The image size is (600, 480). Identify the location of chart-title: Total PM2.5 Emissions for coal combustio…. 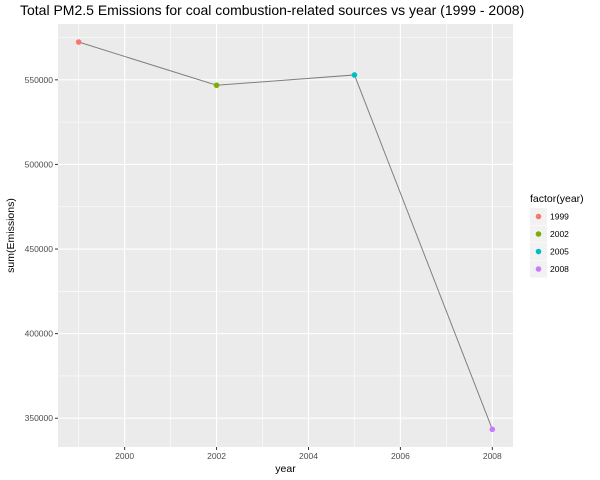
(272, 10).